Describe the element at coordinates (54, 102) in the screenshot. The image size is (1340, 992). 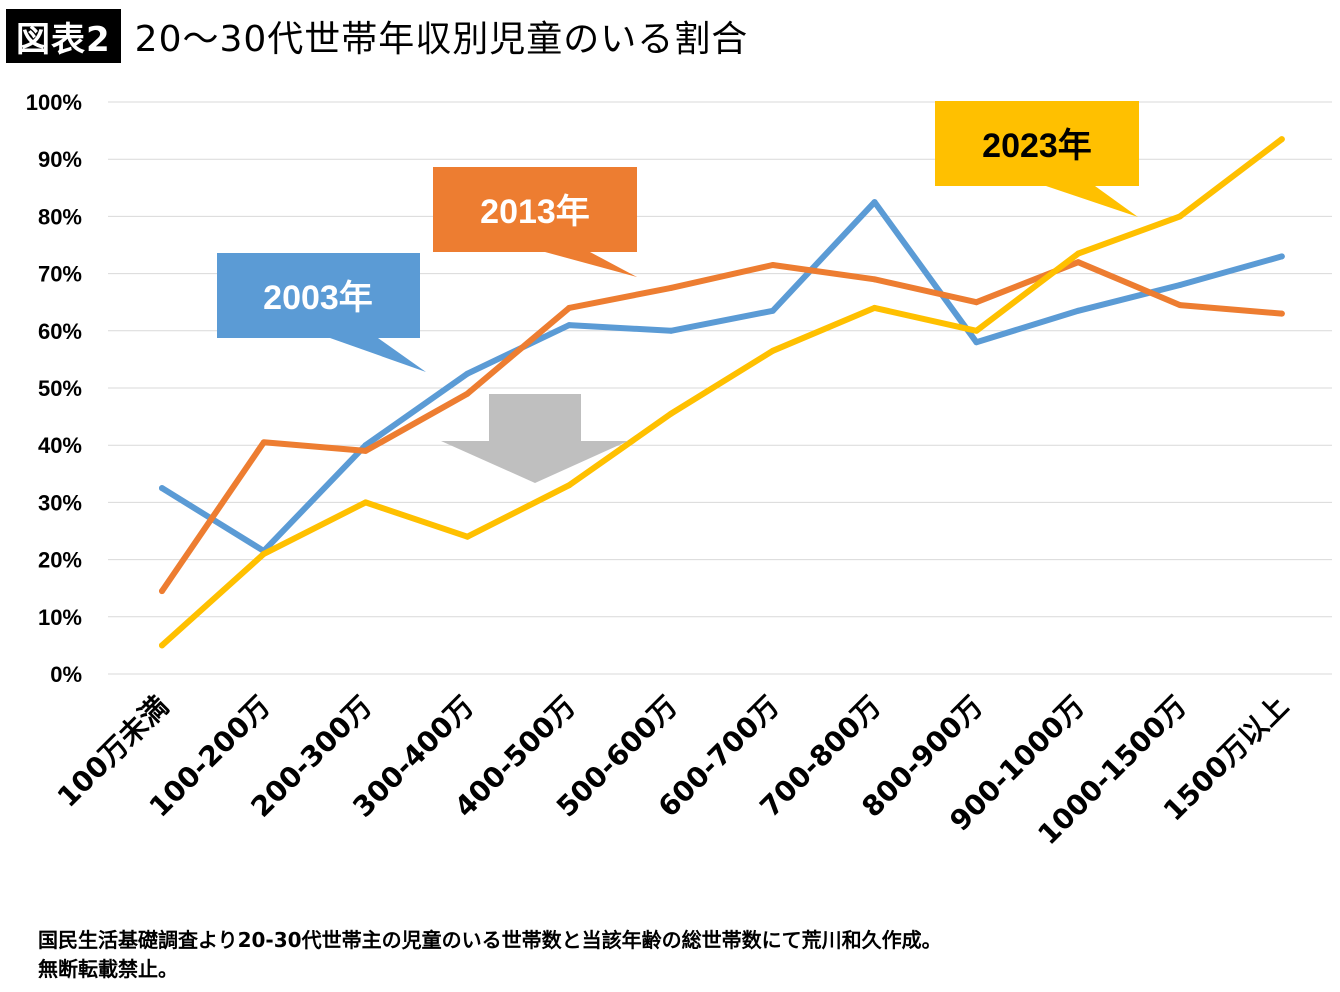
I see `y-tick-label: 100%` at that location.